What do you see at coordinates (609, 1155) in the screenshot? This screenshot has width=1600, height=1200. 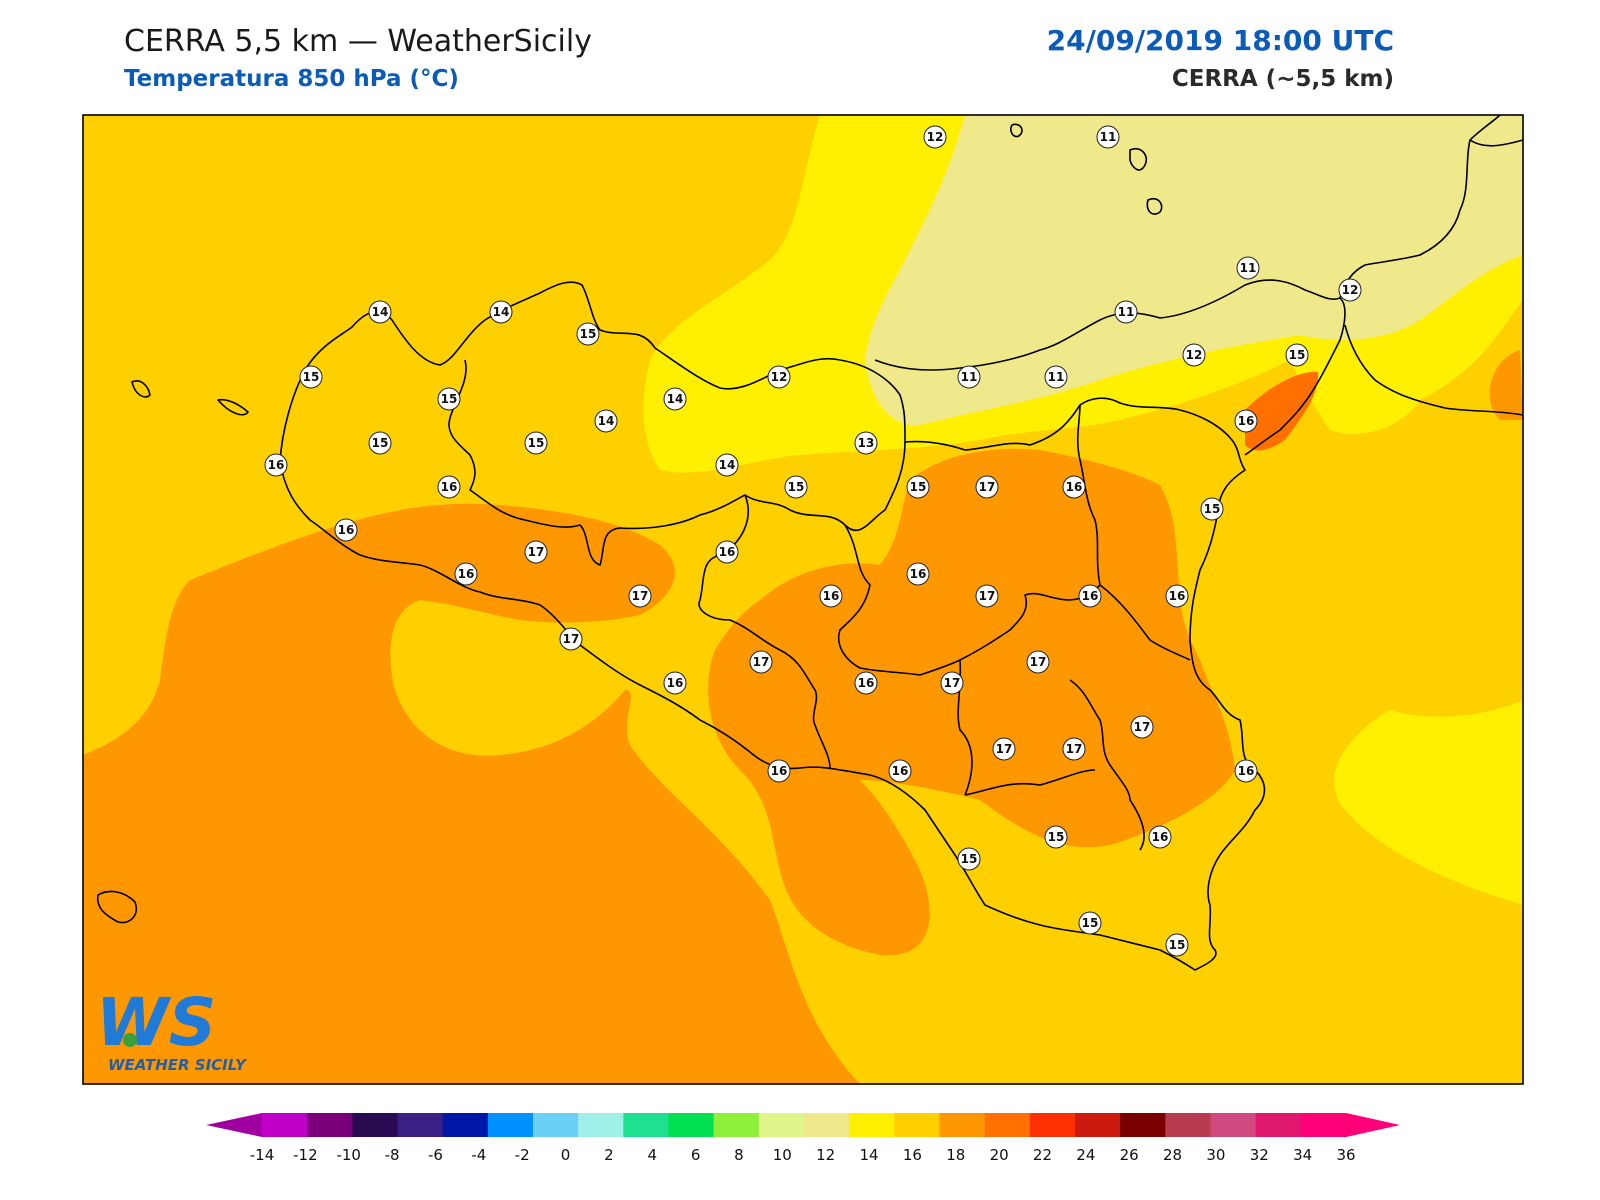 I see `colorbar-tick-label: 2` at bounding box center [609, 1155].